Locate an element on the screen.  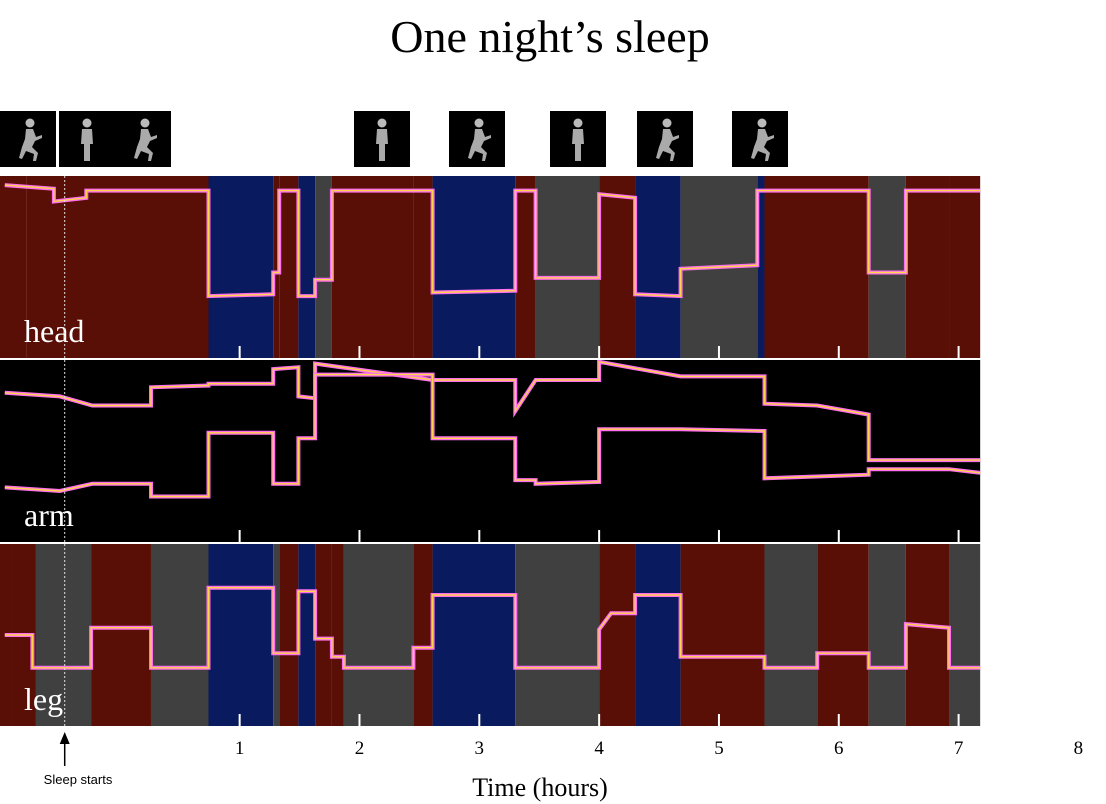
sleep-starts-annotation: Sleep starts is located at coordinates (78, 779).